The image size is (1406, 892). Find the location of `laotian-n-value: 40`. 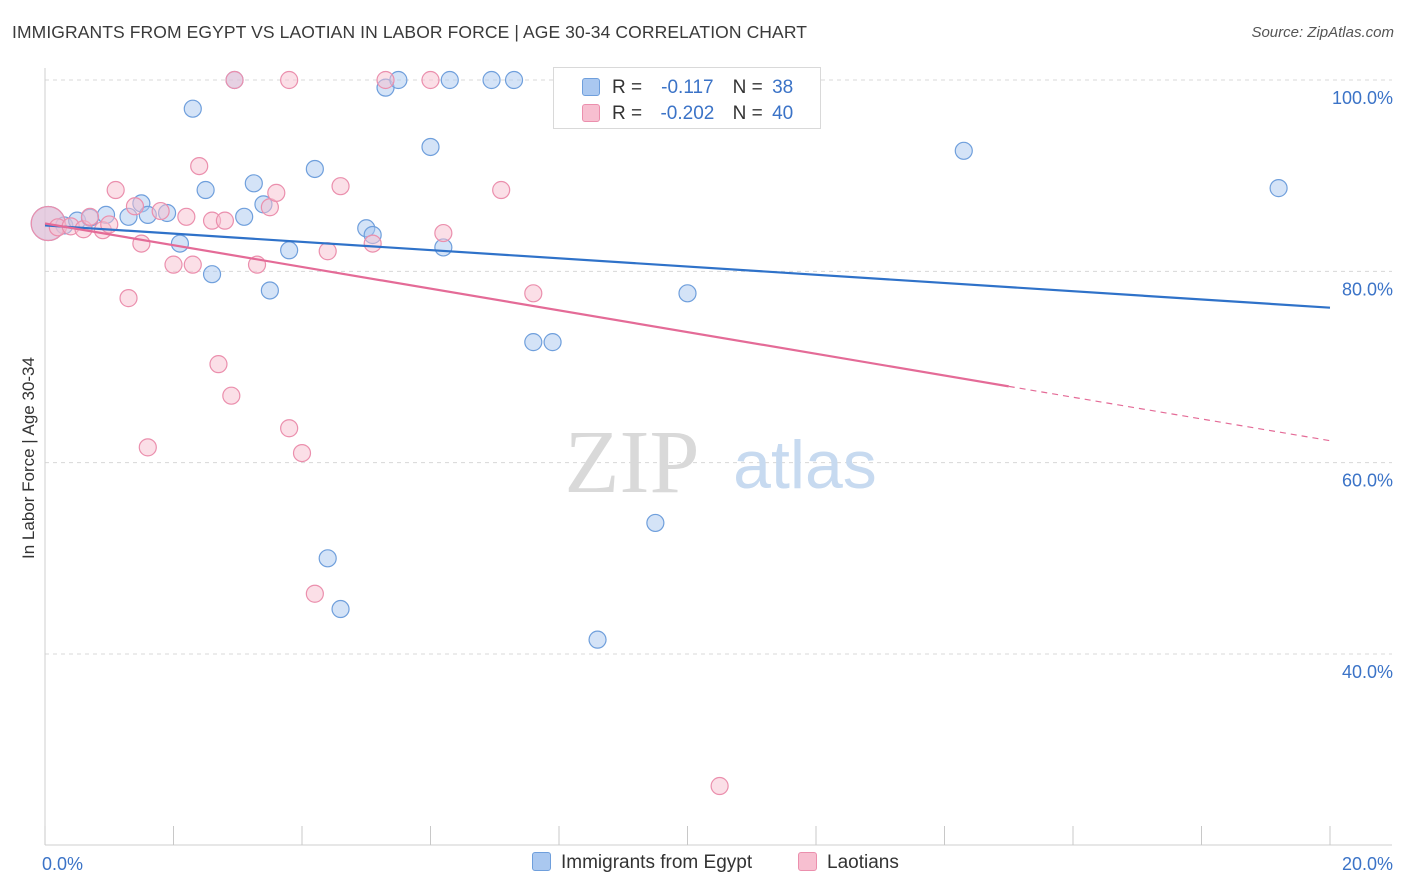

laotian-n-value: 40 is located at coordinates (783, 113).